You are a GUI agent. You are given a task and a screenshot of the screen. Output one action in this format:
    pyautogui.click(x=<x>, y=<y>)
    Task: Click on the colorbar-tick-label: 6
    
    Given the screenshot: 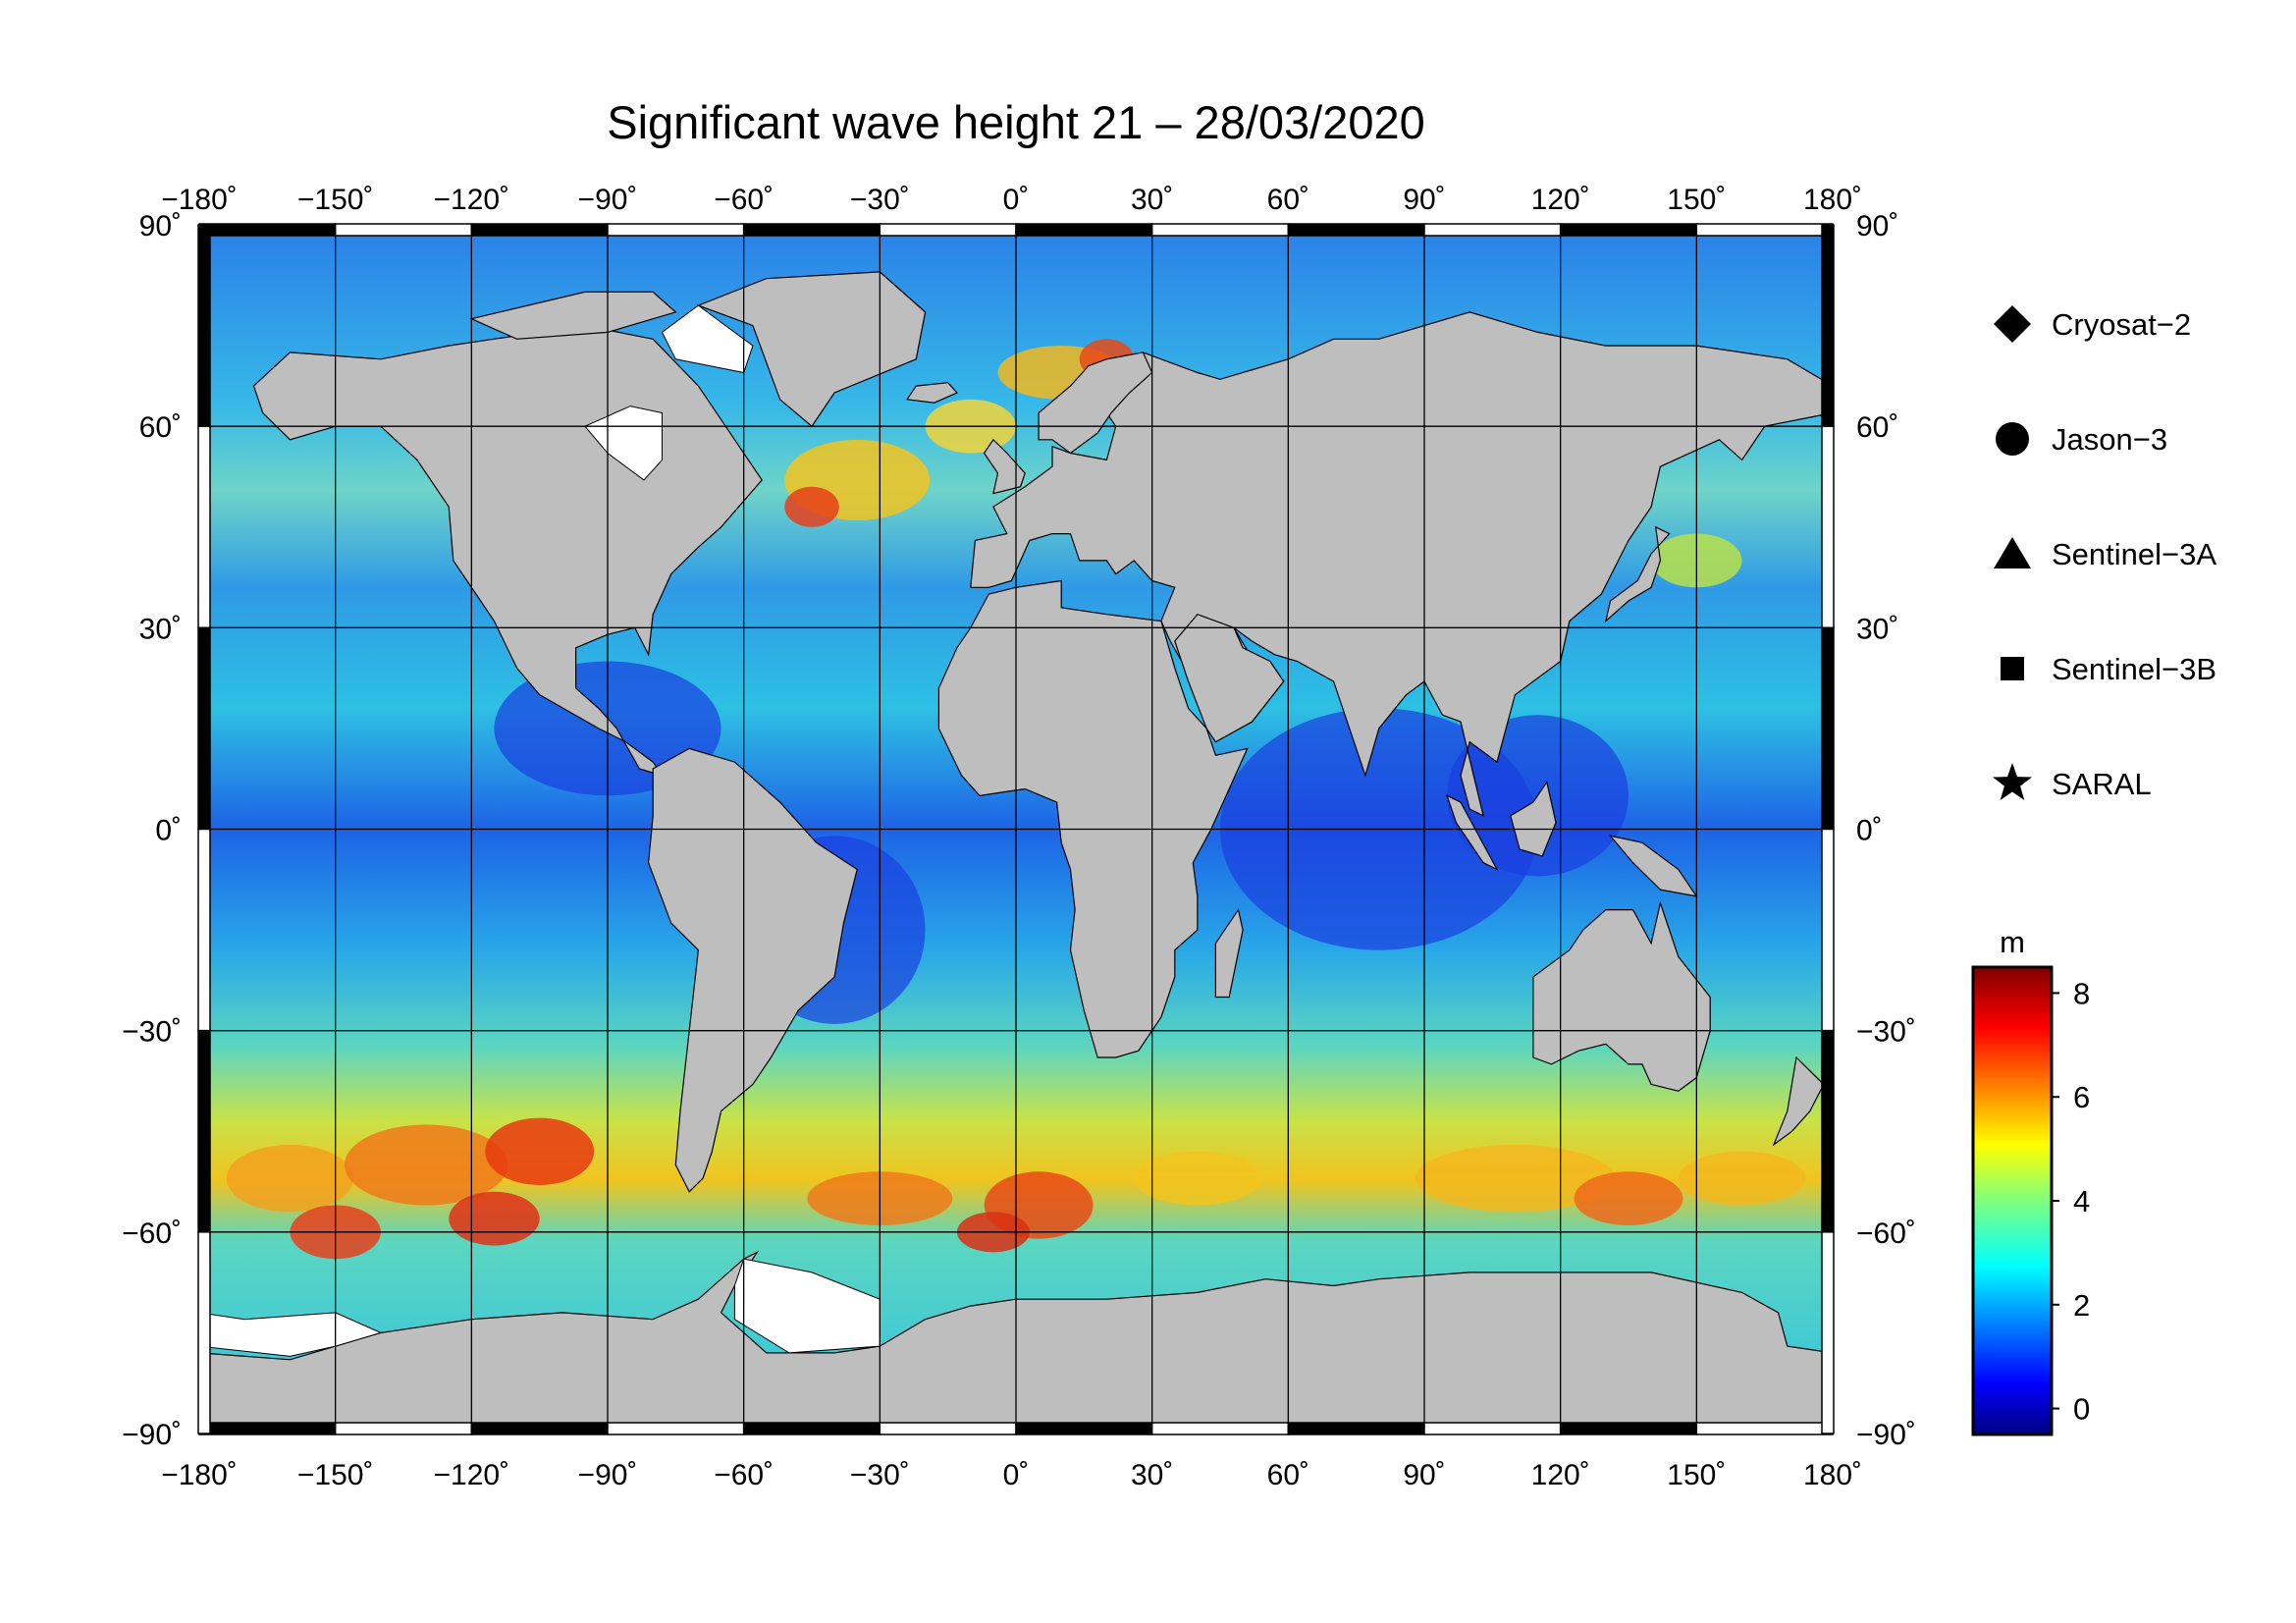 What is the action you would take?
    pyautogui.click(x=2081, y=1097)
    